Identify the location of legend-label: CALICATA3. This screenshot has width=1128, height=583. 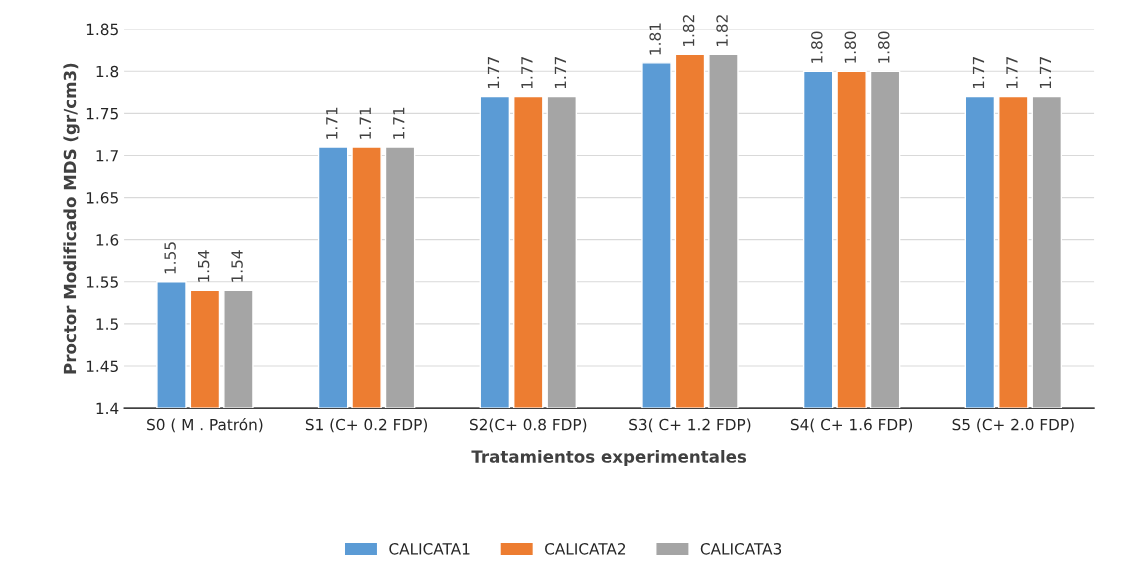
(741, 549).